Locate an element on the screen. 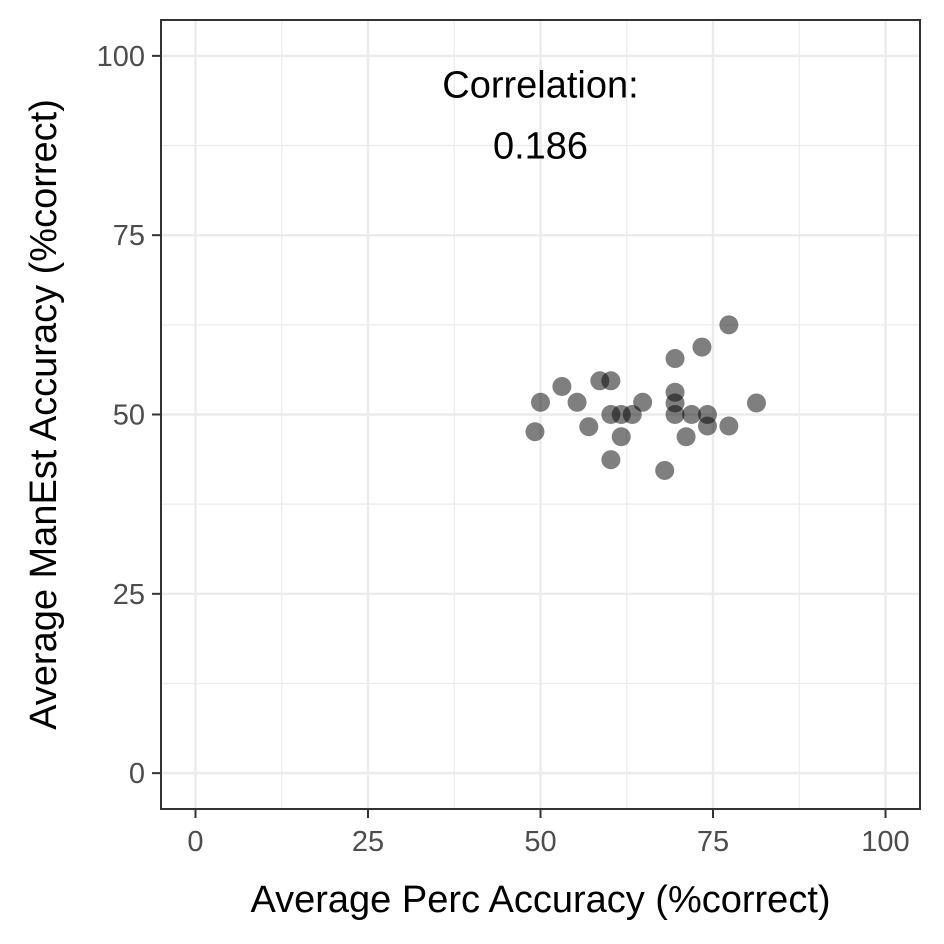 This screenshot has height=944, width=944. correlation-label: Correlation: is located at coordinates (540, 86).